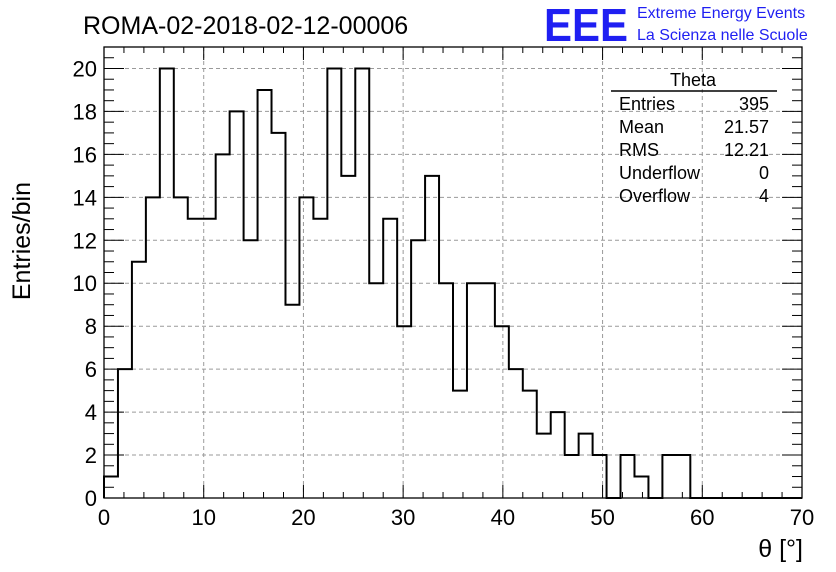  I want to click on stats-value: 4, so click(764, 196).